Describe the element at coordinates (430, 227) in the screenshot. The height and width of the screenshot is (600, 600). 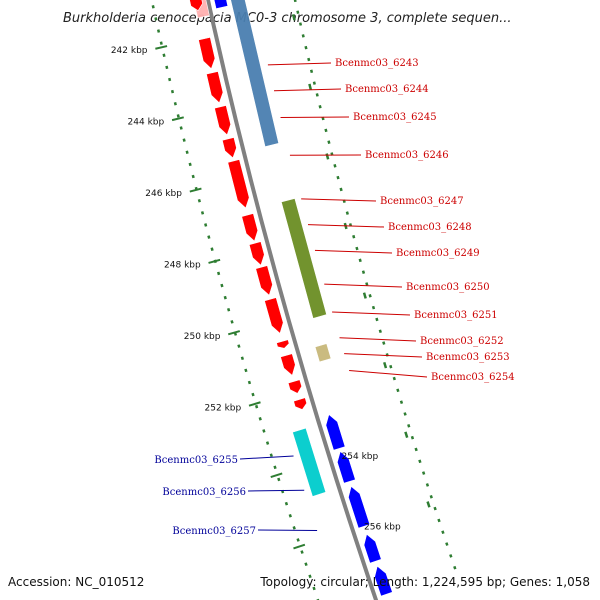
I see `forward-gene-label-6: Bcenmc03_6248` at that location.